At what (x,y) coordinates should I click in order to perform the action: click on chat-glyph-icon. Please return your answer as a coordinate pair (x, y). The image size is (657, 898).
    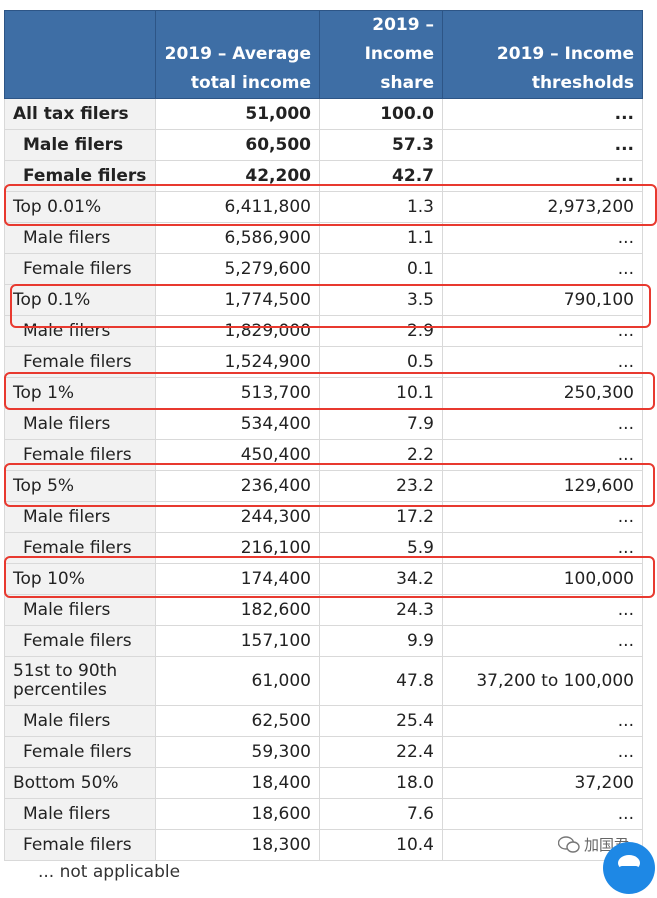
    Looking at the image, I should click on (629, 864).